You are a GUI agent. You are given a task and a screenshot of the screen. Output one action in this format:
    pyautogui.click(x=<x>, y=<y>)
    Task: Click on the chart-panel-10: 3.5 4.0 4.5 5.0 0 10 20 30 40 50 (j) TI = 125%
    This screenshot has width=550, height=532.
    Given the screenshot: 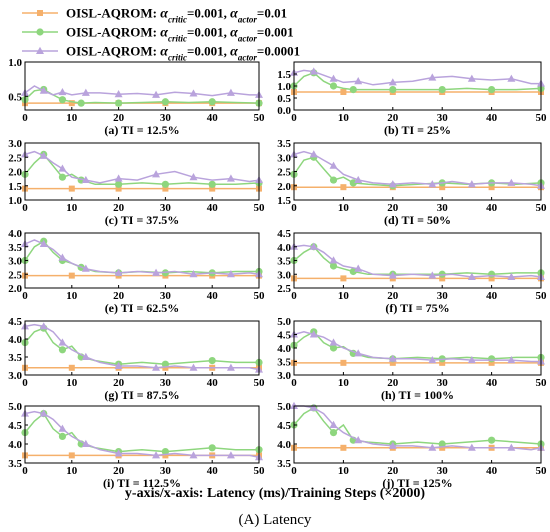 What is the action you would take?
    pyautogui.click(x=412, y=445)
    